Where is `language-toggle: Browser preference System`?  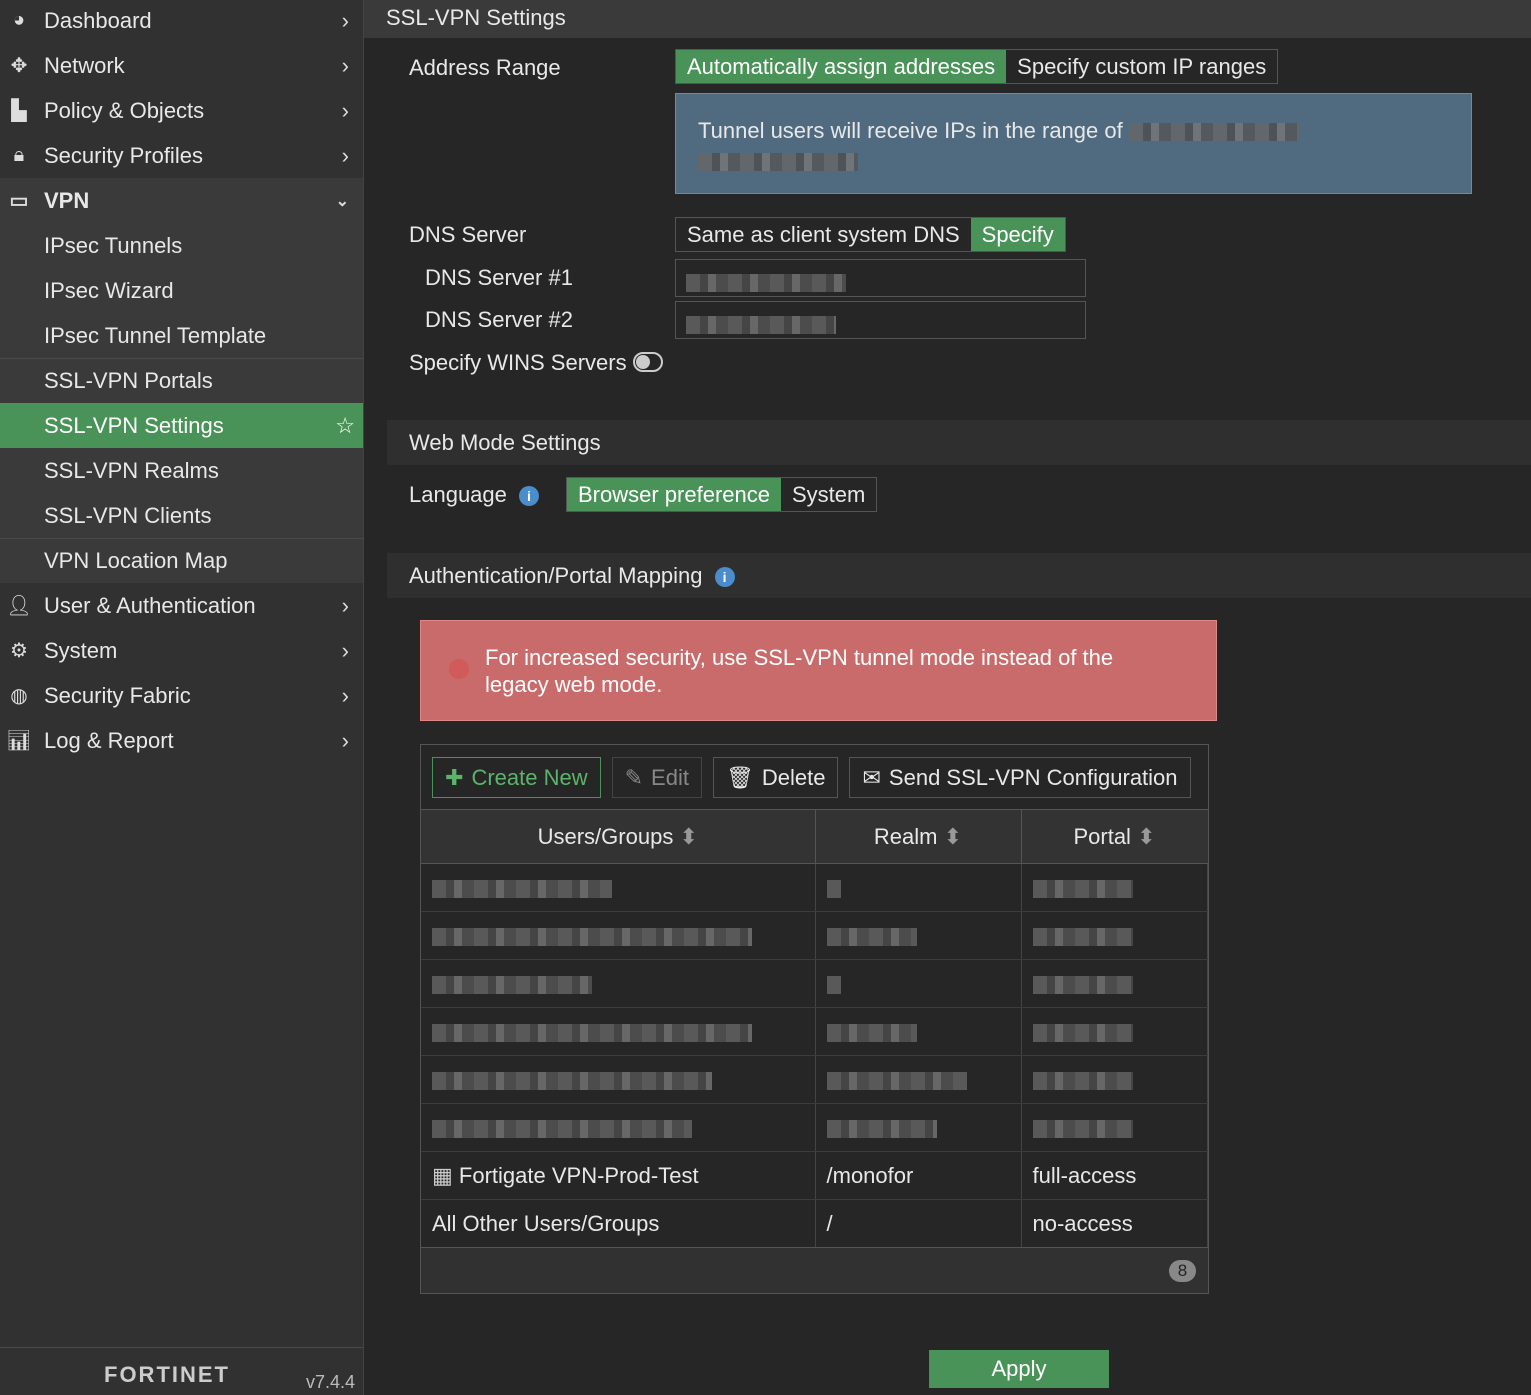 language-toggle: Browser preference System is located at coordinates (722, 494).